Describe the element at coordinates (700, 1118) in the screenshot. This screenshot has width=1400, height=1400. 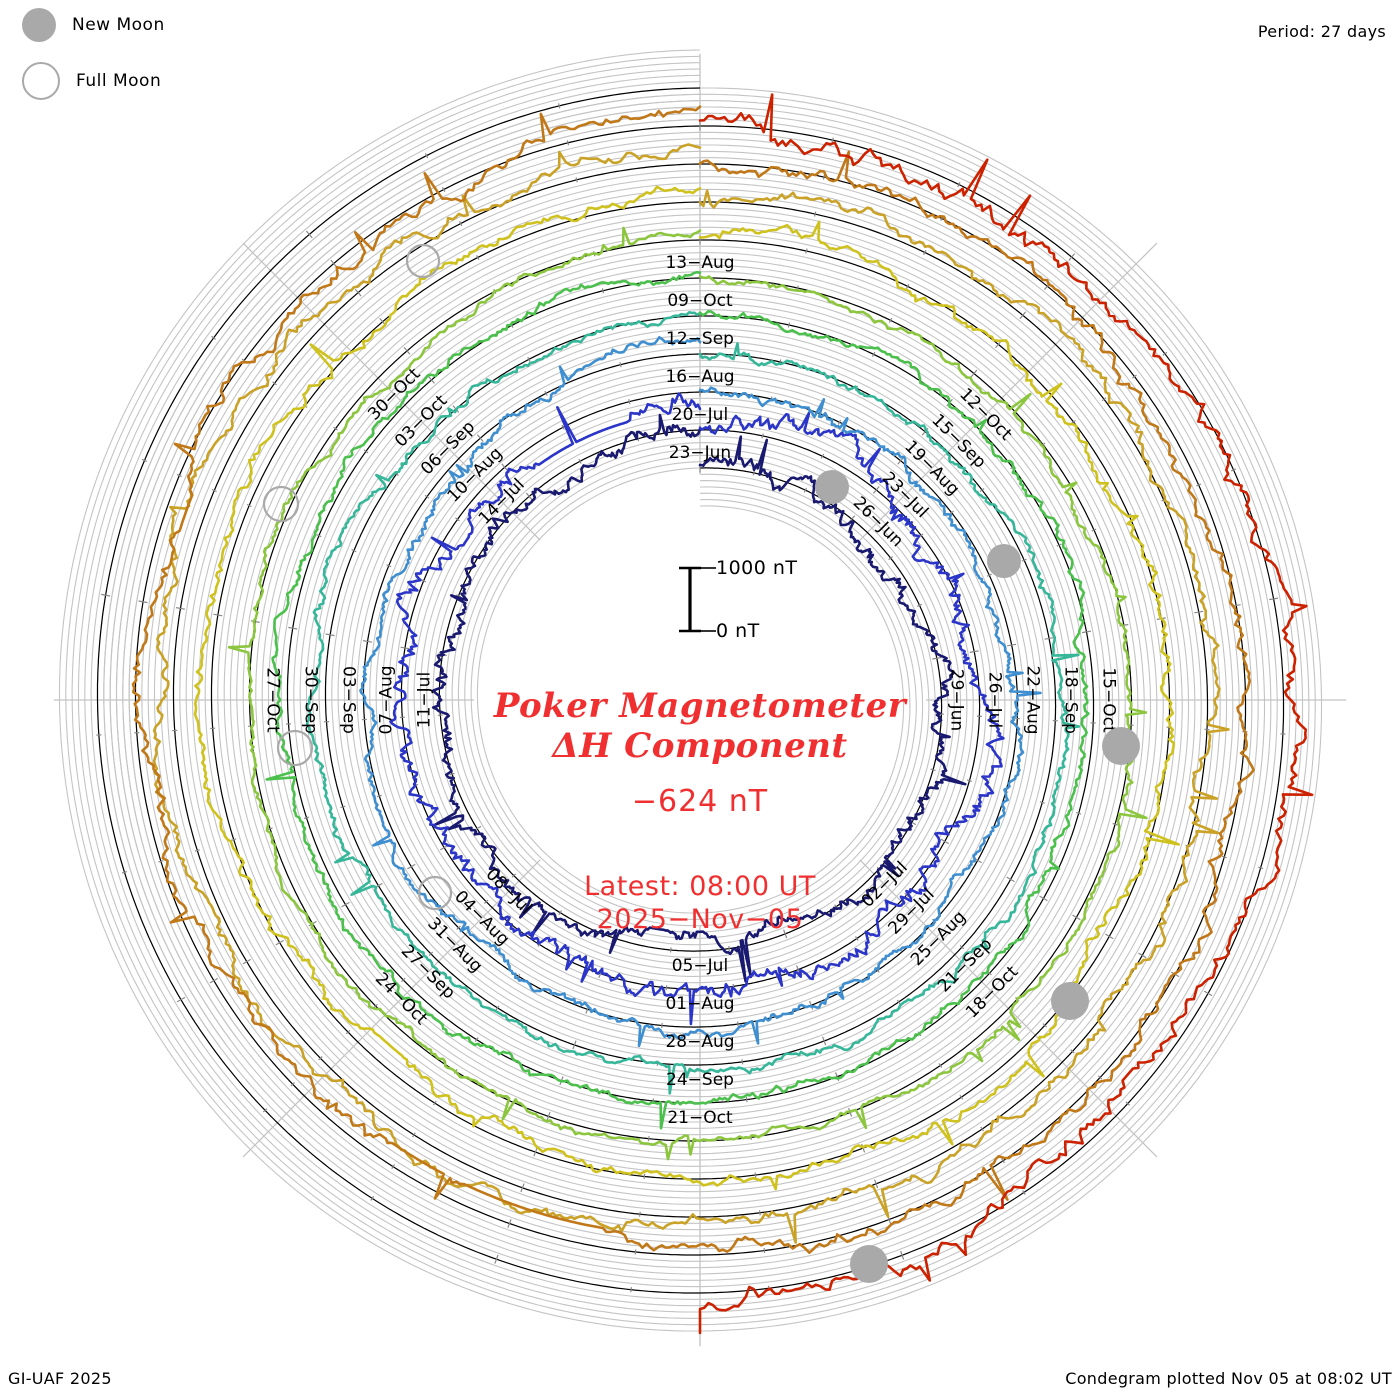
I see `date-tick-label: 21−Oct` at that location.